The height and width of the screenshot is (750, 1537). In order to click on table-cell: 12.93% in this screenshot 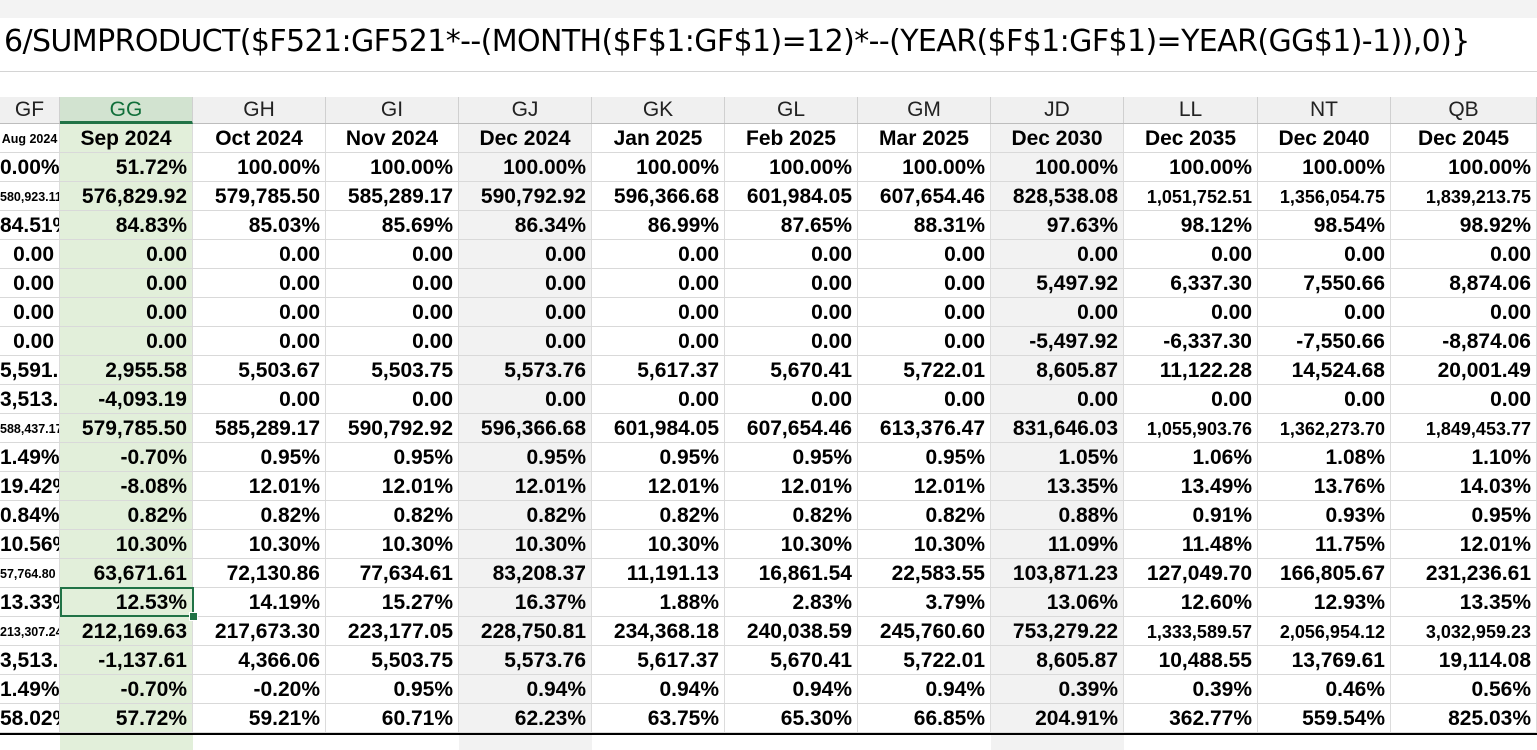, I will do `click(1324, 602)`.